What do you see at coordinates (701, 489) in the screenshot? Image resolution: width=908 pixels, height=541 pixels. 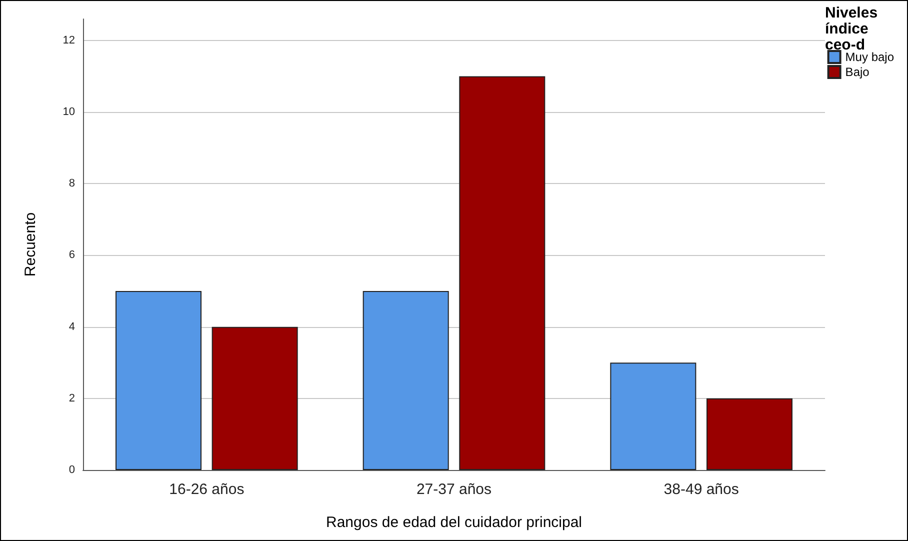 I see `x-tick-label: 38-49 años` at bounding box center [701, 489].